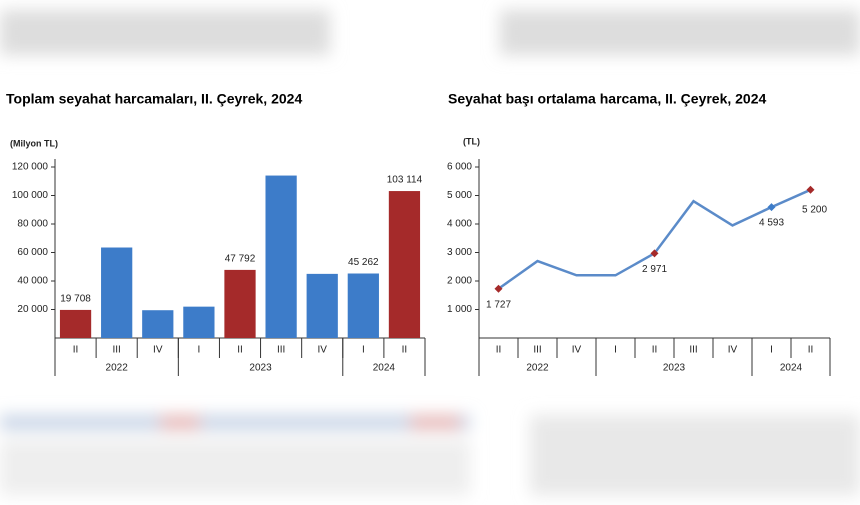 Image resolution: width=860 pixels, height=505 pixels. What do you see at coordinates (459, 195) in the screenshot?
I see `y-tick-label: 5 000` at bounding box center [459, 195].